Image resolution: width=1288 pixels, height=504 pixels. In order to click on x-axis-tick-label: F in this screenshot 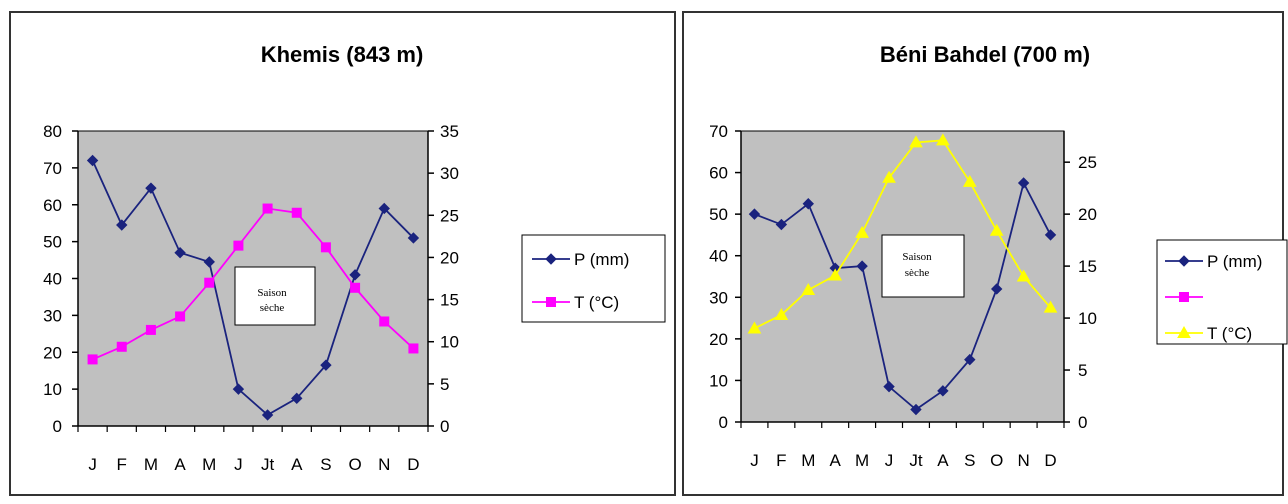, I will do `click(781, 460)`.